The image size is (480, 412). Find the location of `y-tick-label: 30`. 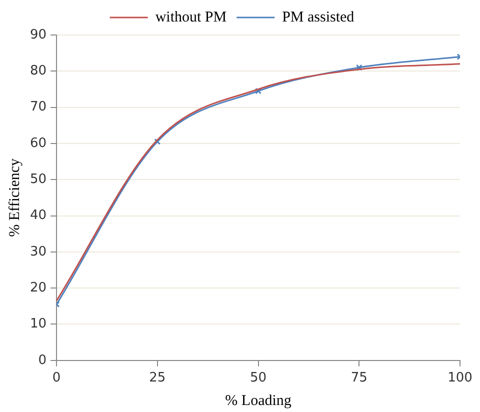

y-tick-label: 30 is located at coordinates (38, 252).